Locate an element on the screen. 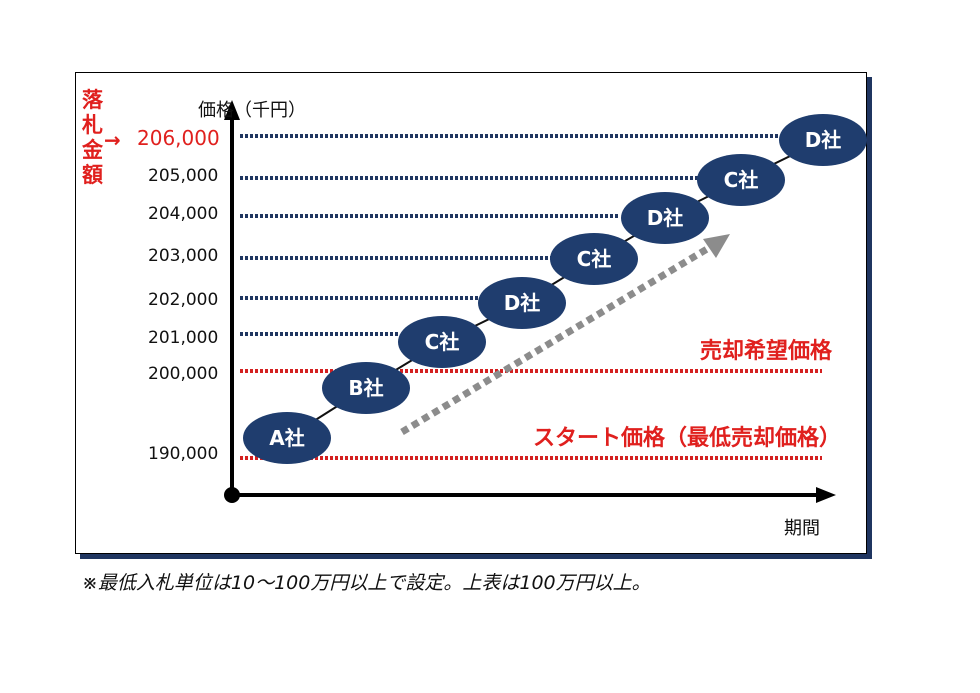 This screenshot has width=980, height=693. winning-bid-label: 落札金額 is located at coordinates (94, 138).